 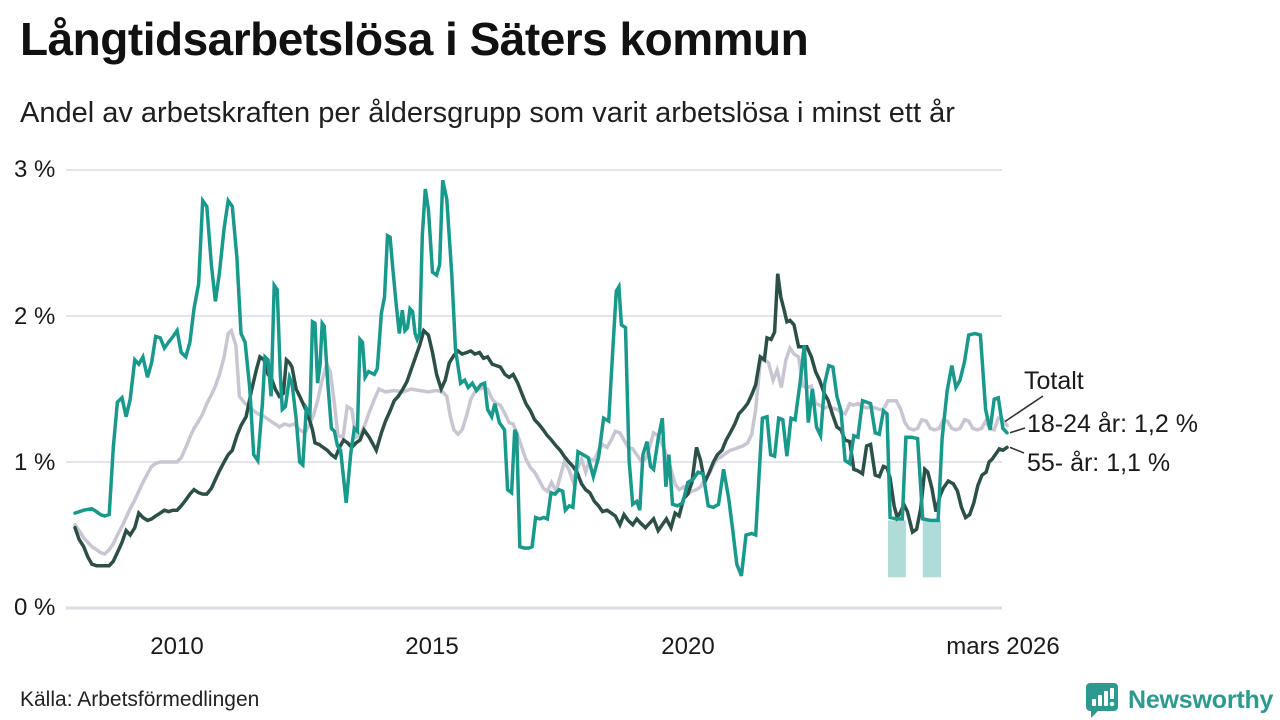 I want to click on y-axis-tick-1: 1 %, so click(x=35, y=462).